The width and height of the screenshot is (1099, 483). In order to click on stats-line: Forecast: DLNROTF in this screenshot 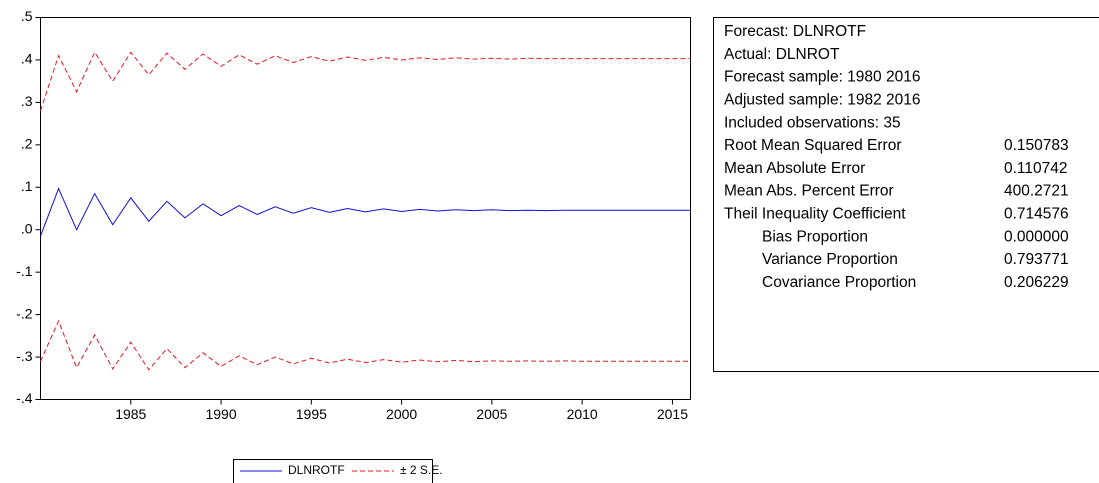, I will do `click(795, 31)`.